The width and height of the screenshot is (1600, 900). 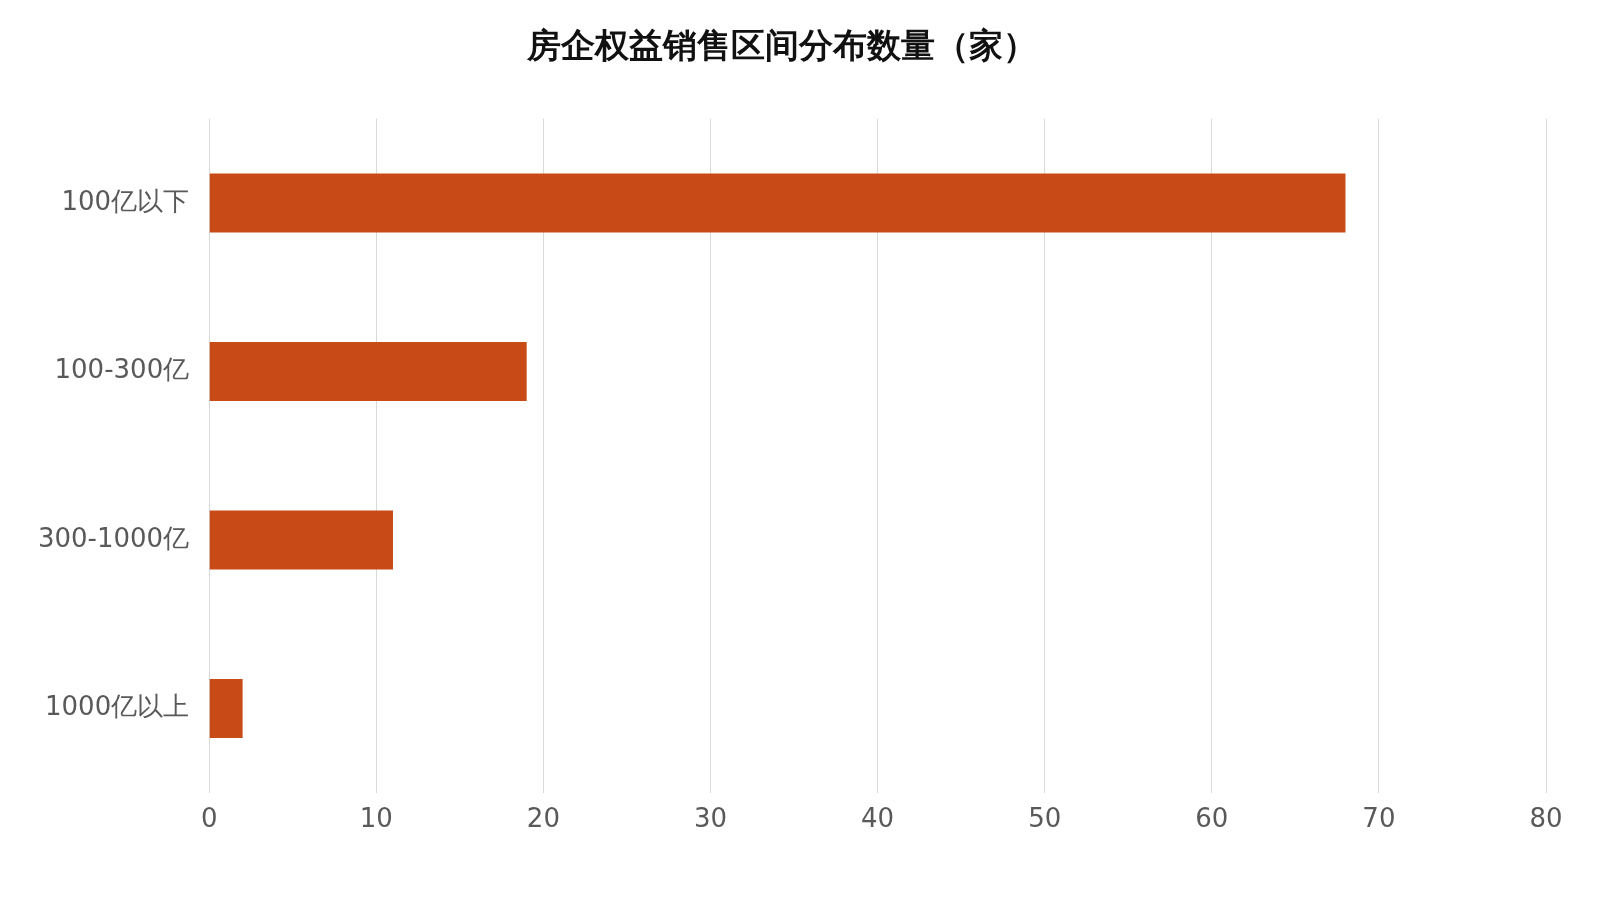 What do you see at coordinates (710, 818) in the screenshot?
I see `x-tick-label: 30` at bounding box center [710, 818].